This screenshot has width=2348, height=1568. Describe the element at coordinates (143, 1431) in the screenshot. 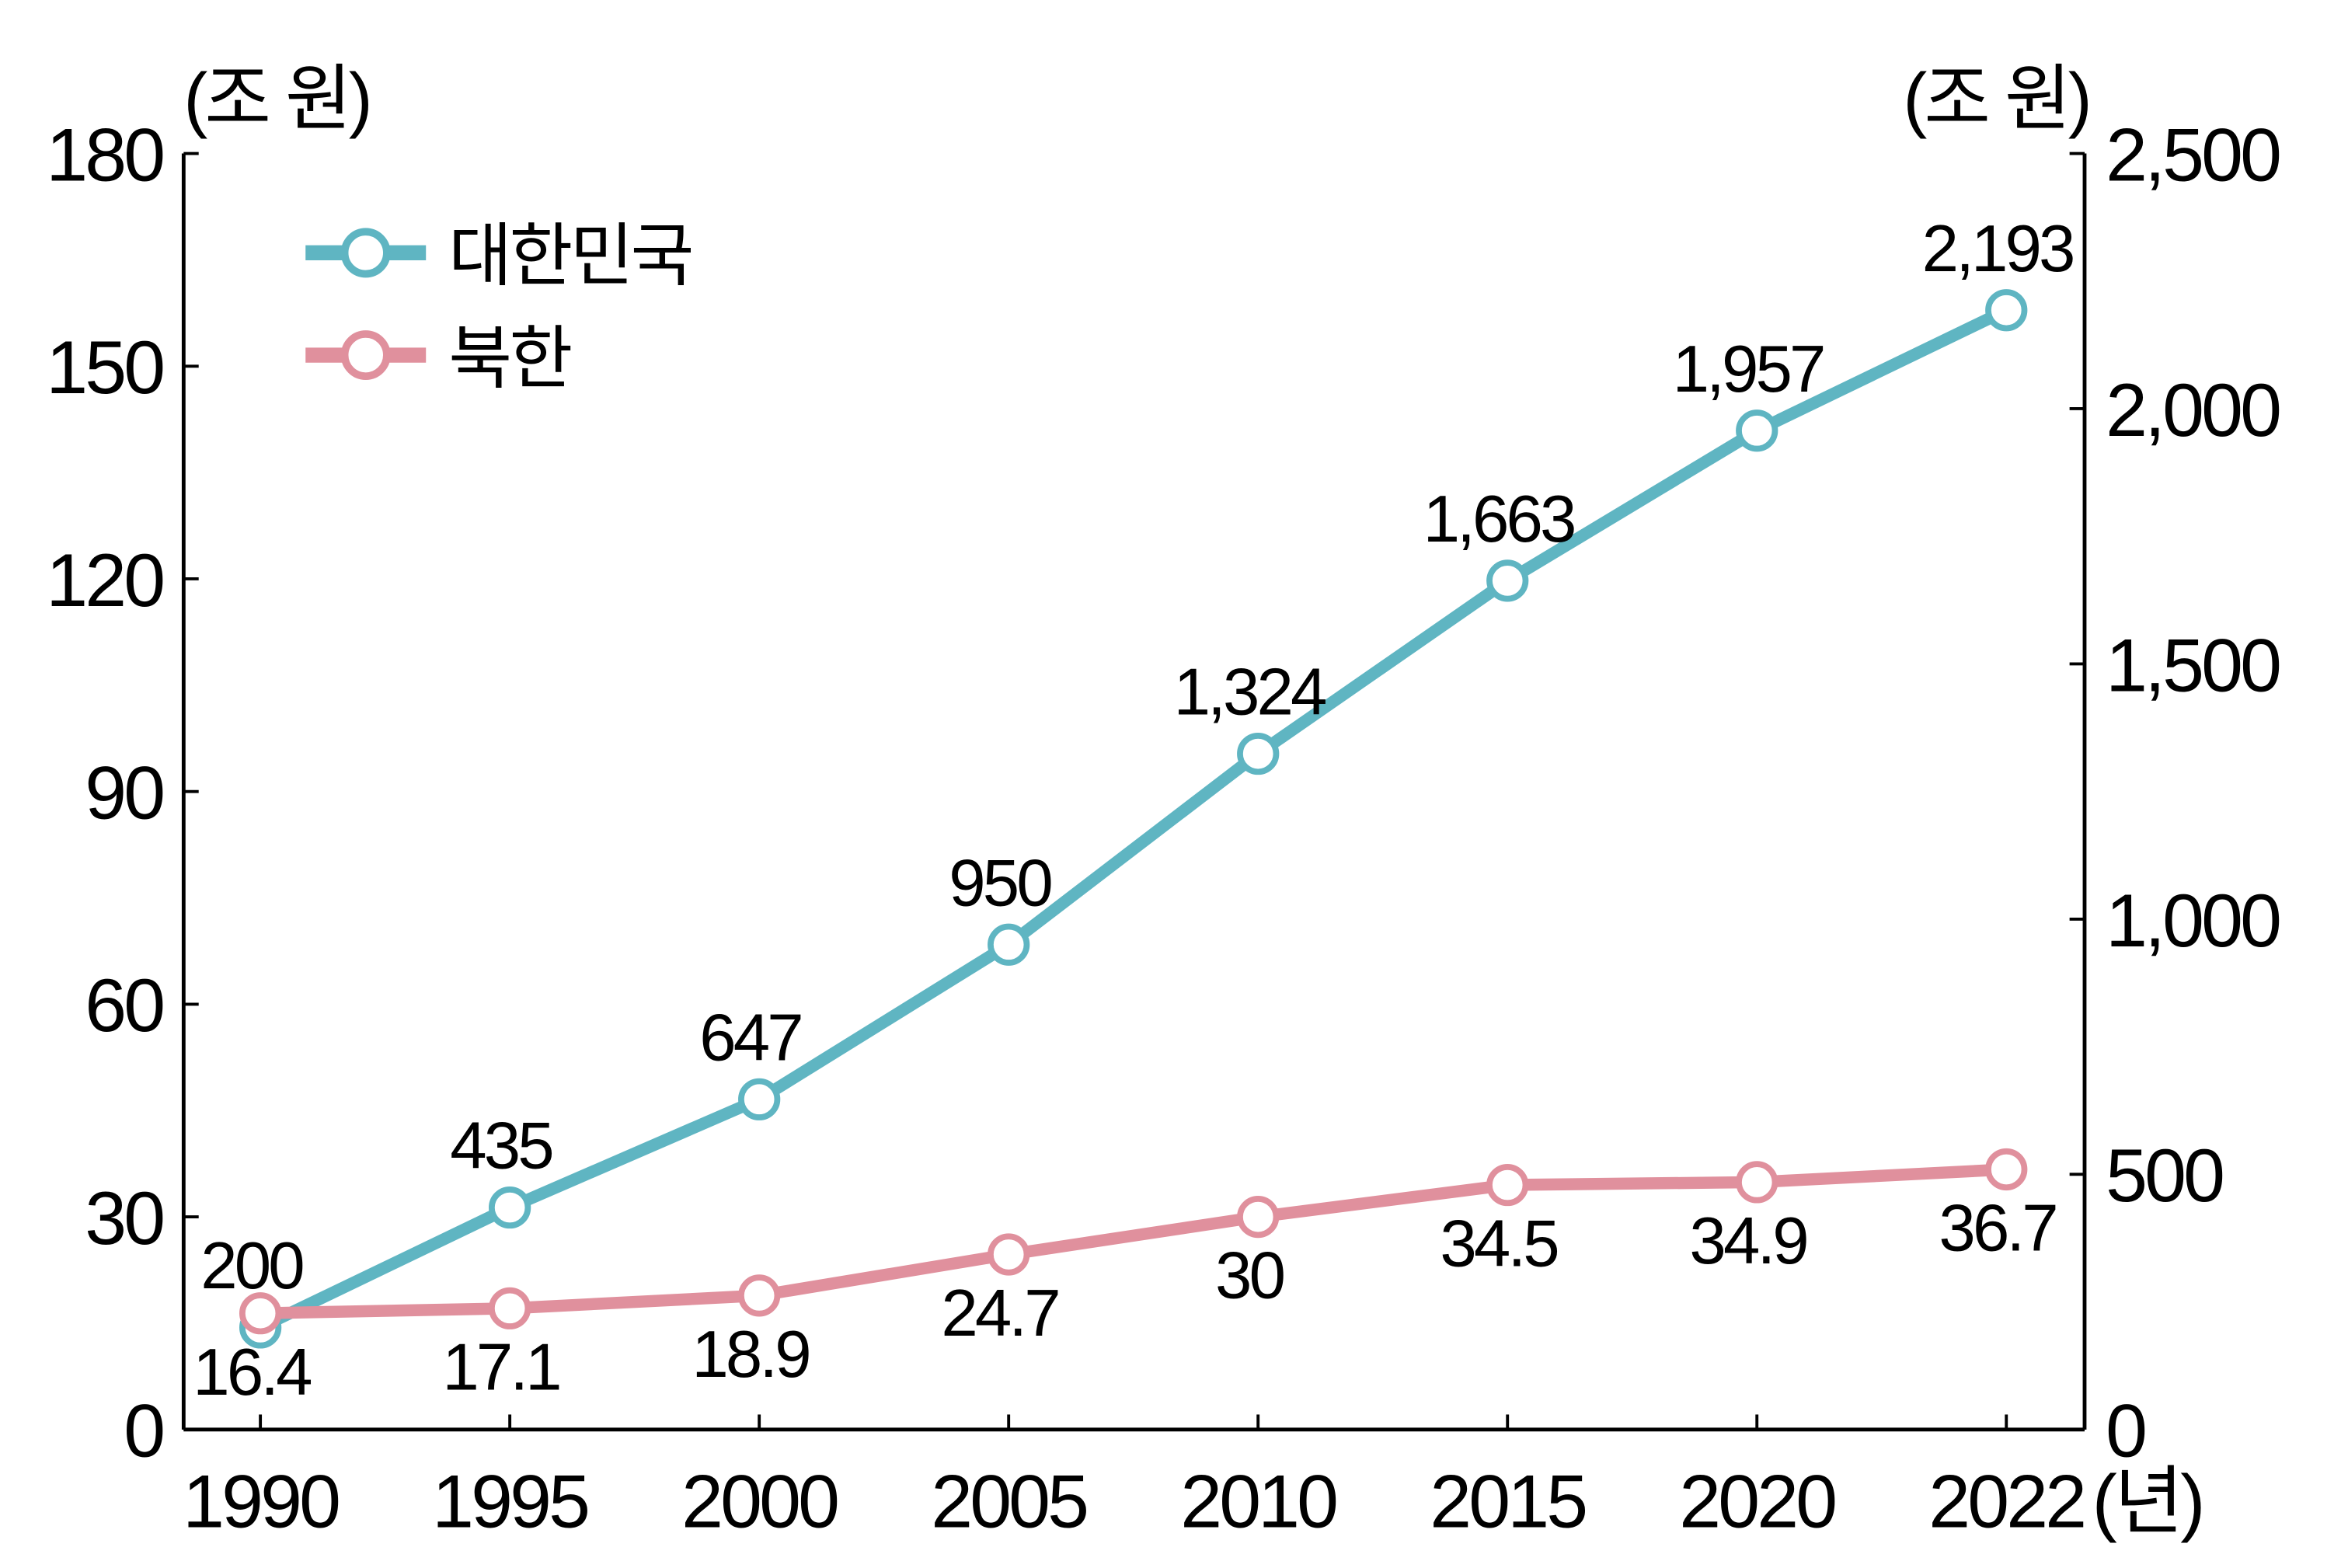

I see `left-tick-label: 0` at that location.